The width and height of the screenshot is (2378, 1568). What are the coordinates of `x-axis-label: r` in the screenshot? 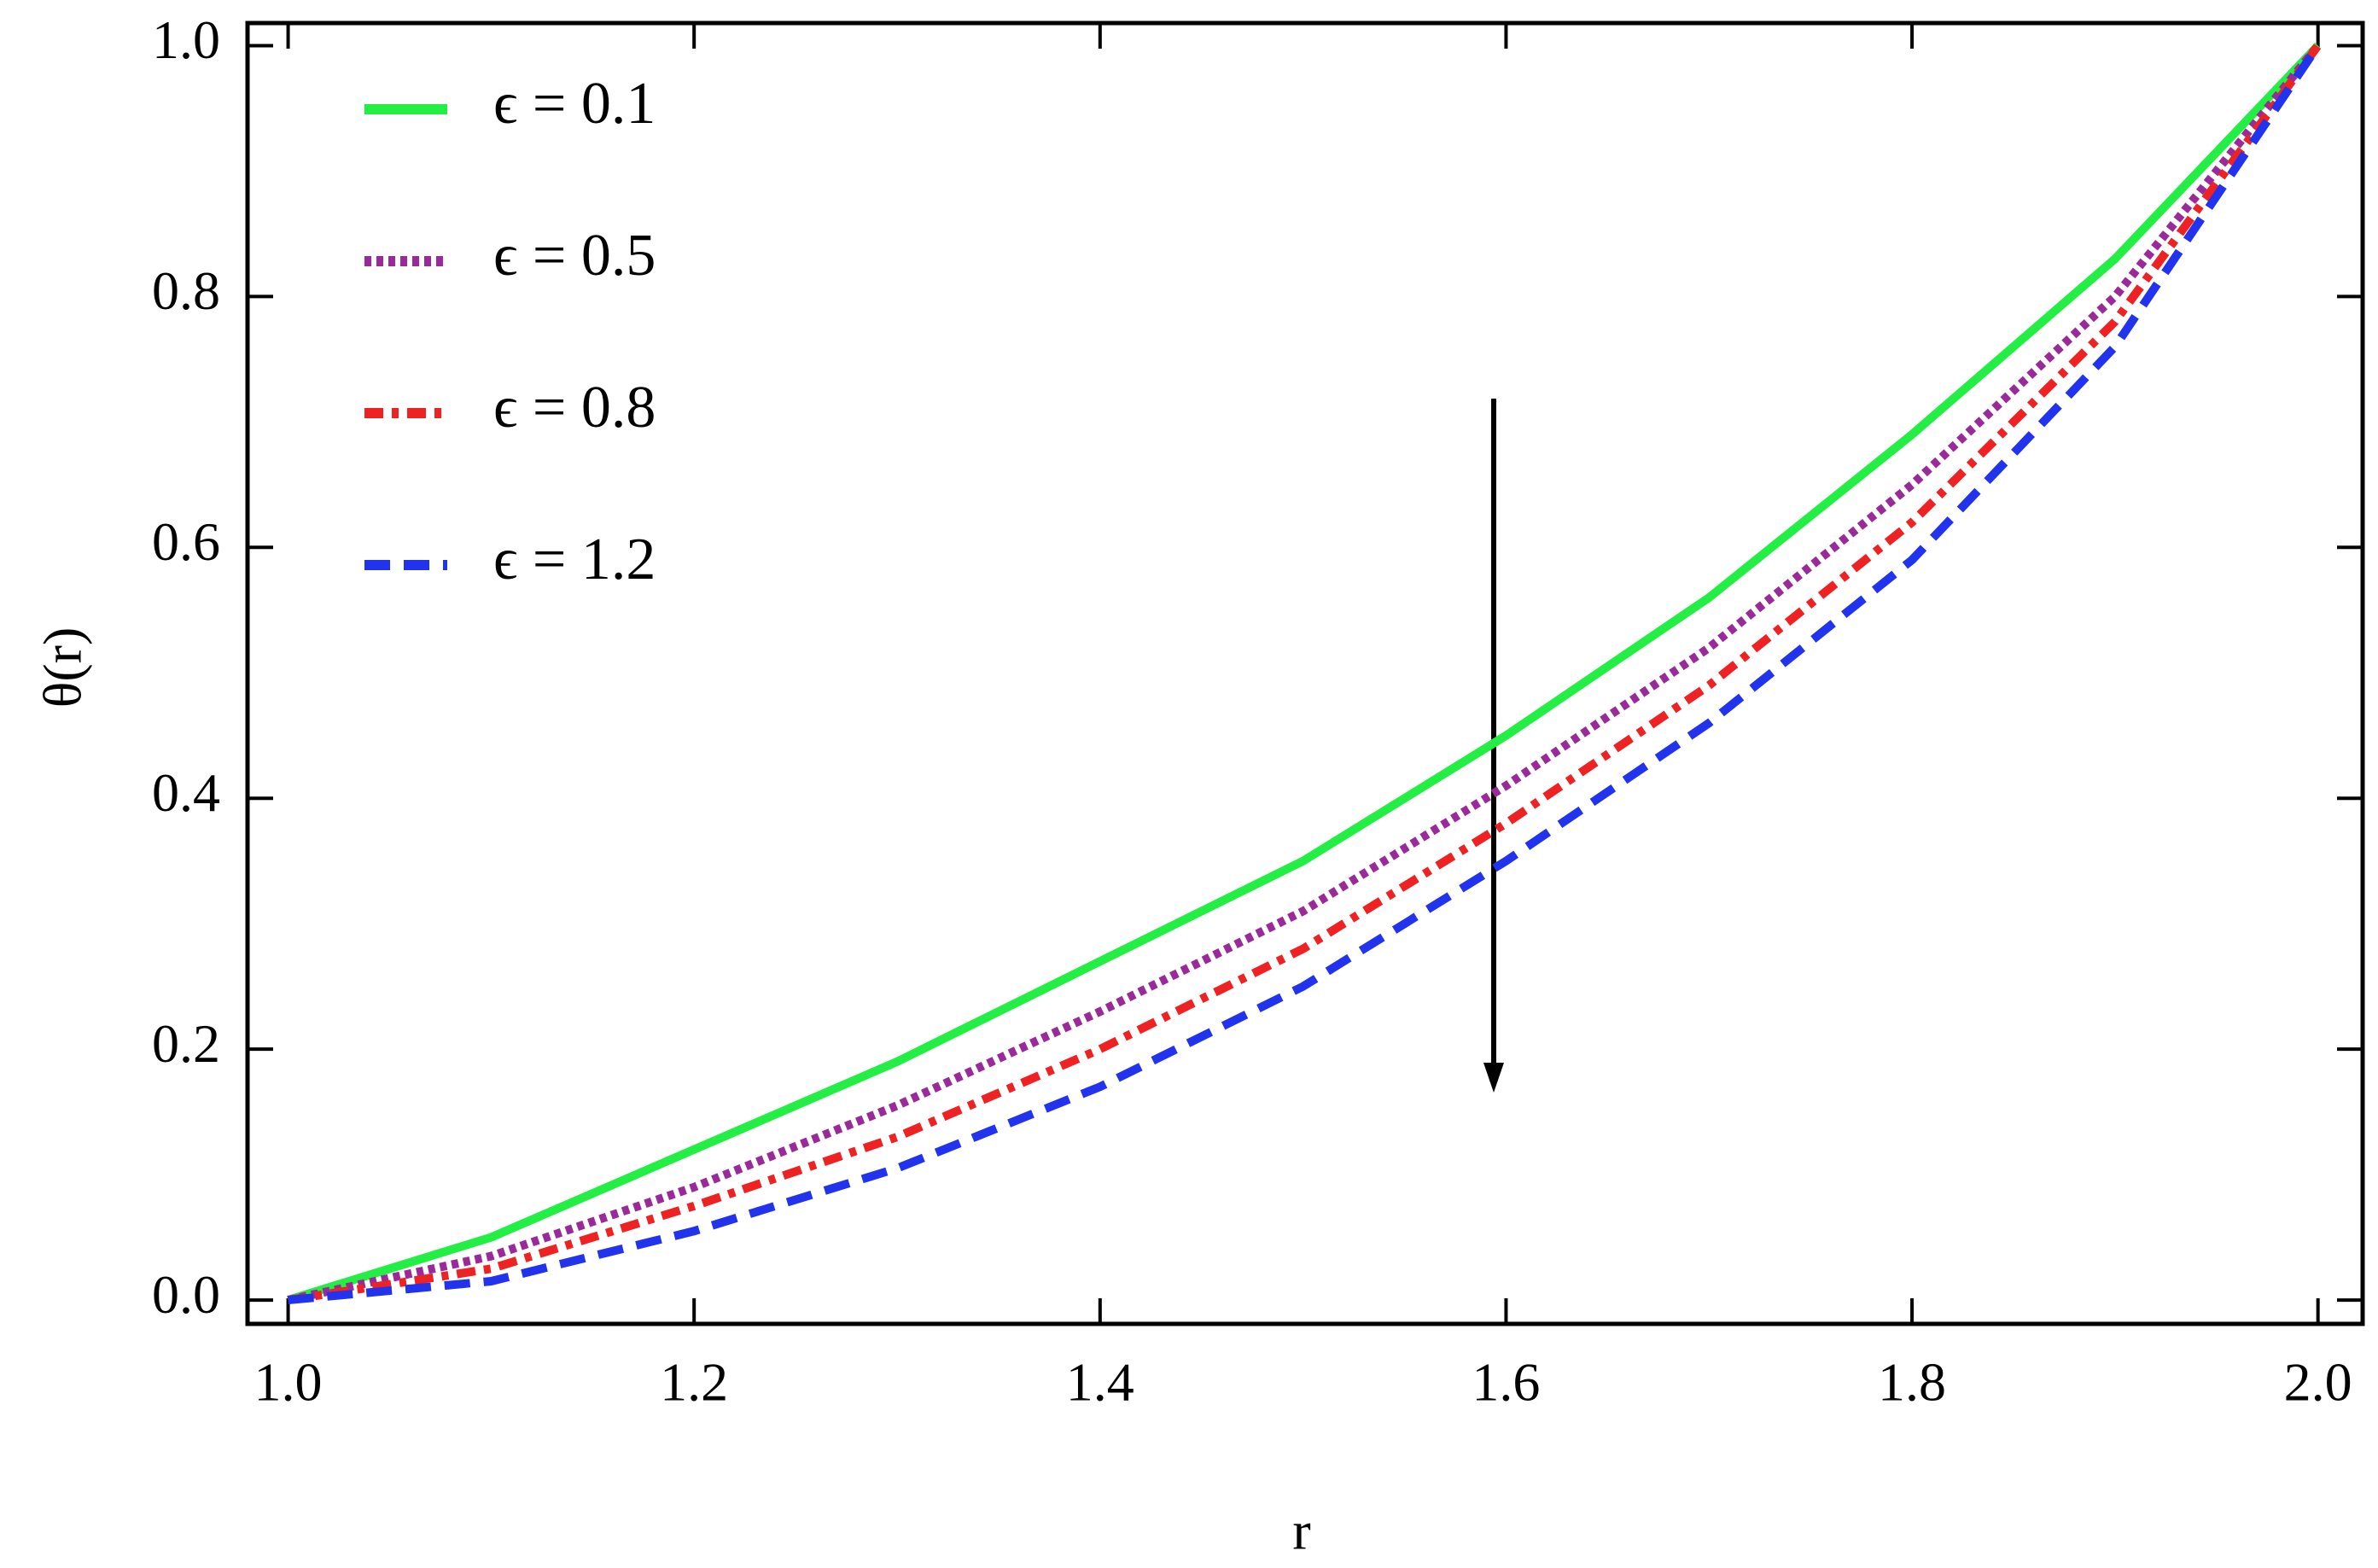 It's located at (1301, 1531).